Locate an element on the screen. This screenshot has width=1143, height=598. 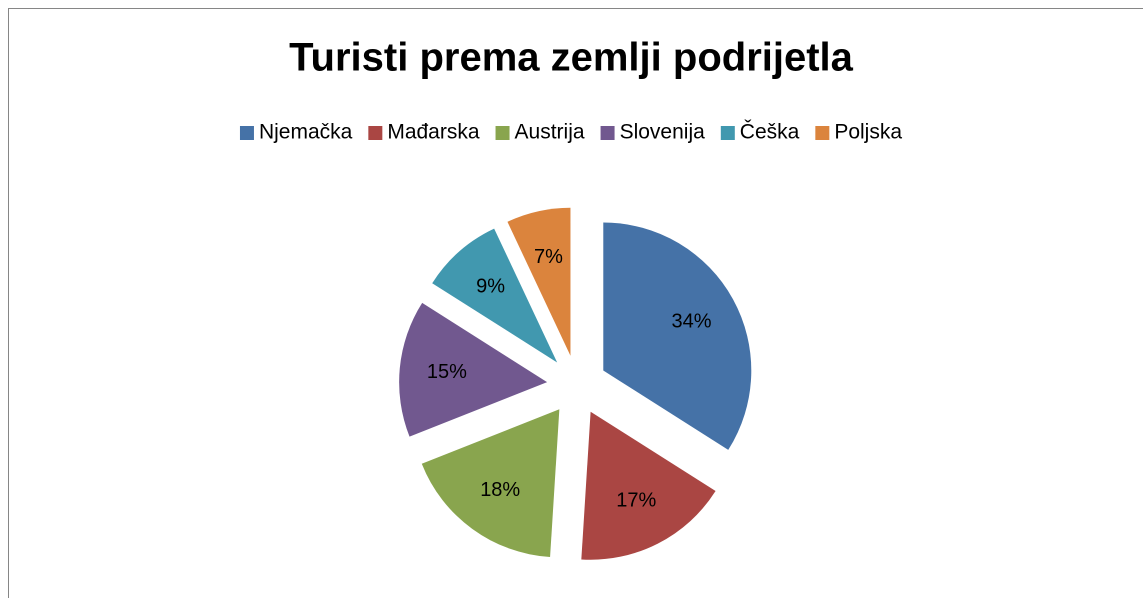
legend-label: Njemačka is located at coordinates (306, 132).